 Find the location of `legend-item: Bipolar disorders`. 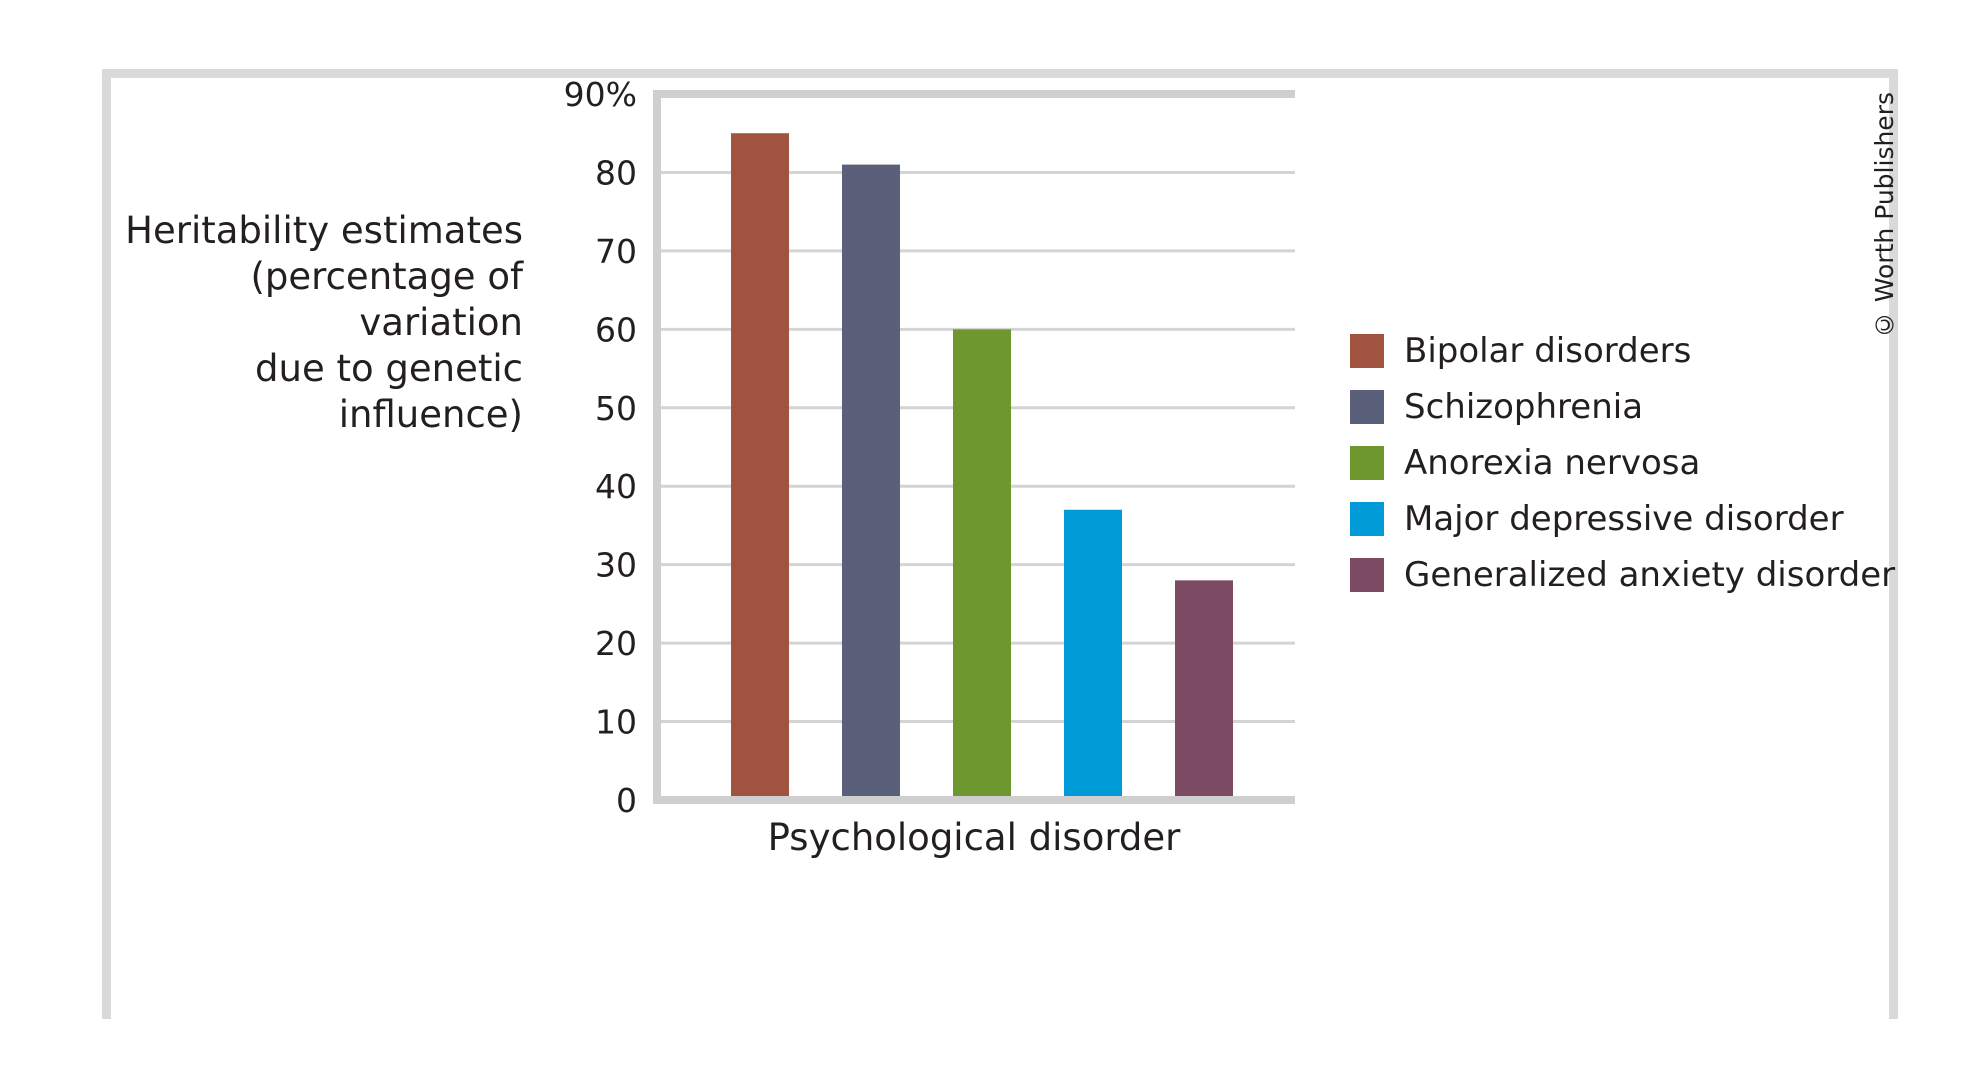

legend-item: Bipolar disorders is located at coordinates (1622, 351).